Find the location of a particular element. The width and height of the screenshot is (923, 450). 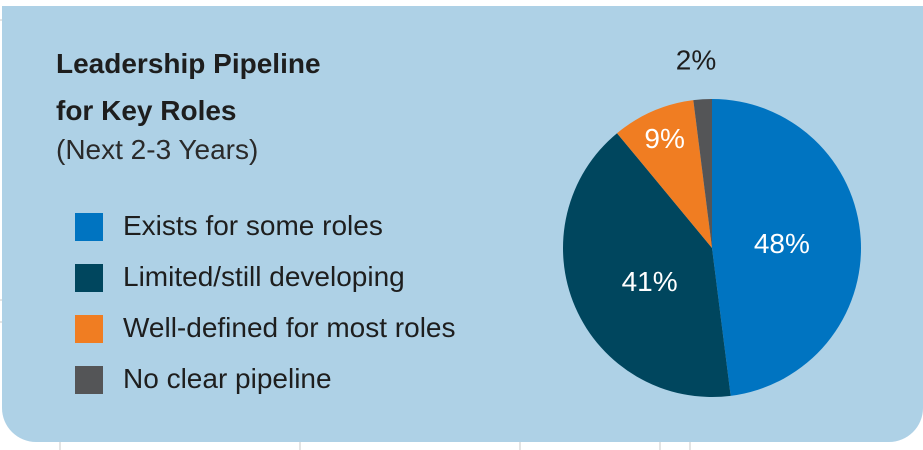

legend-label-well-defined: Well-defined for most roles is located at coordinates (289, 327).